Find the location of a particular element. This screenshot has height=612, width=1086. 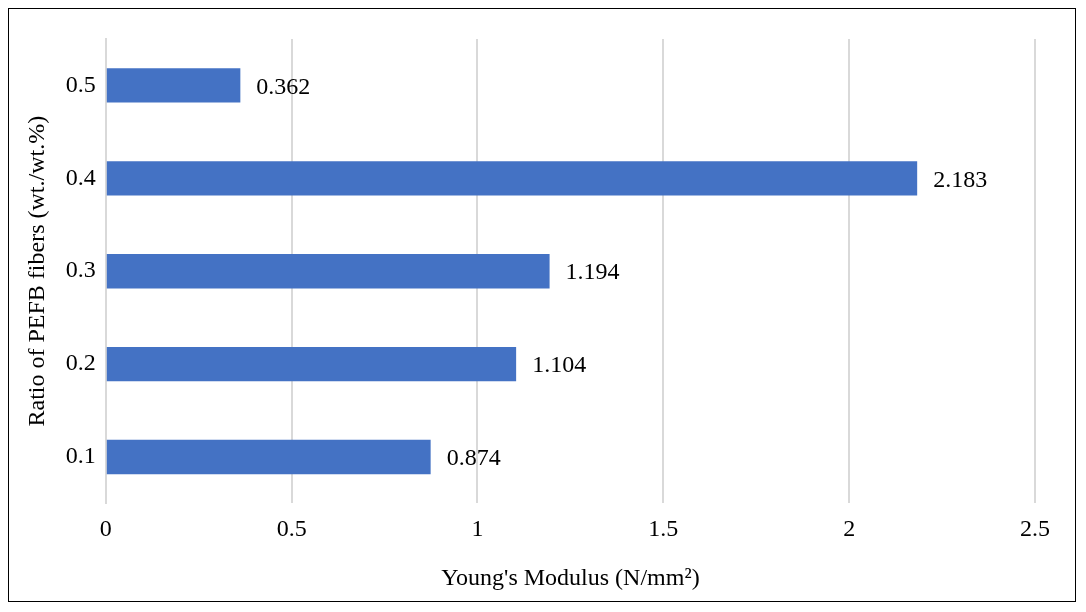

data-label: 1.104 is located at coordinates (559, 364).